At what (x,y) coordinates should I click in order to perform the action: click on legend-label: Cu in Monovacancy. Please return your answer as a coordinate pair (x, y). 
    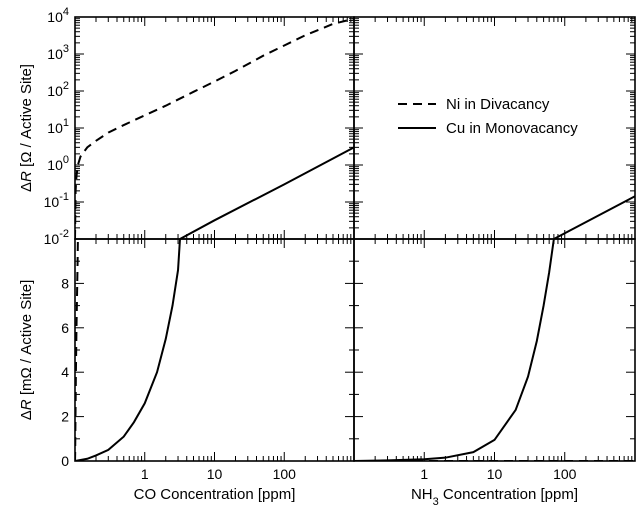
    Looking at the image, I should click on (512, 128).